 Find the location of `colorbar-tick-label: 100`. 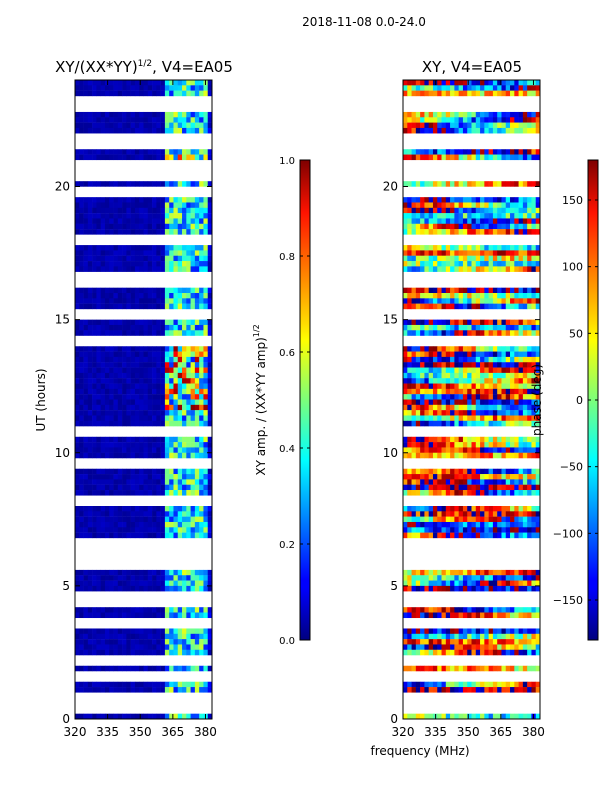

colorbar-tick-label: 100 is located at coordinates (572, 267).